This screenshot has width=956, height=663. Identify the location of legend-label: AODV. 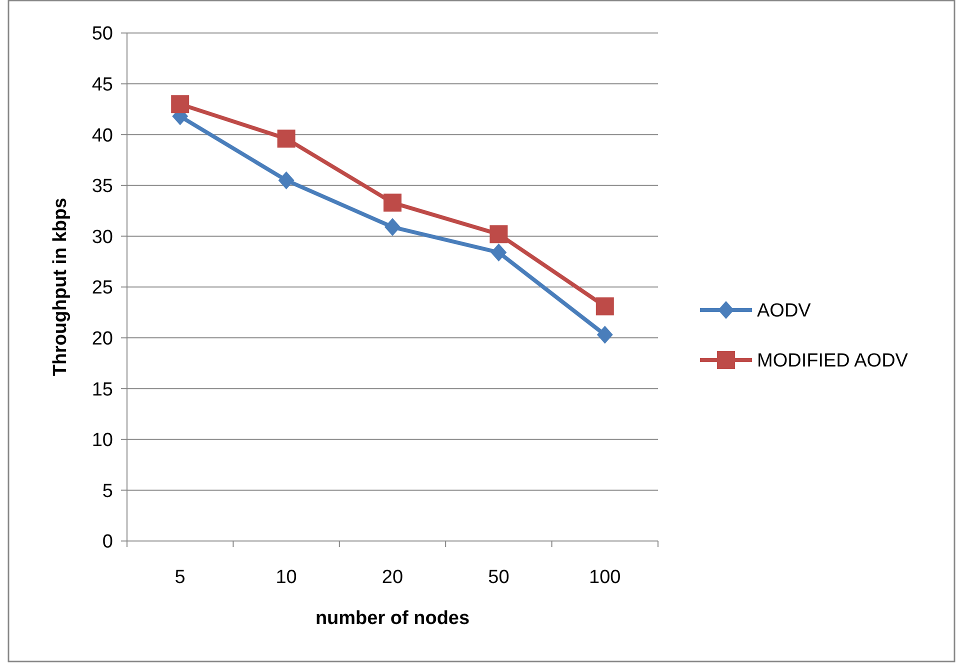
(784, 311).